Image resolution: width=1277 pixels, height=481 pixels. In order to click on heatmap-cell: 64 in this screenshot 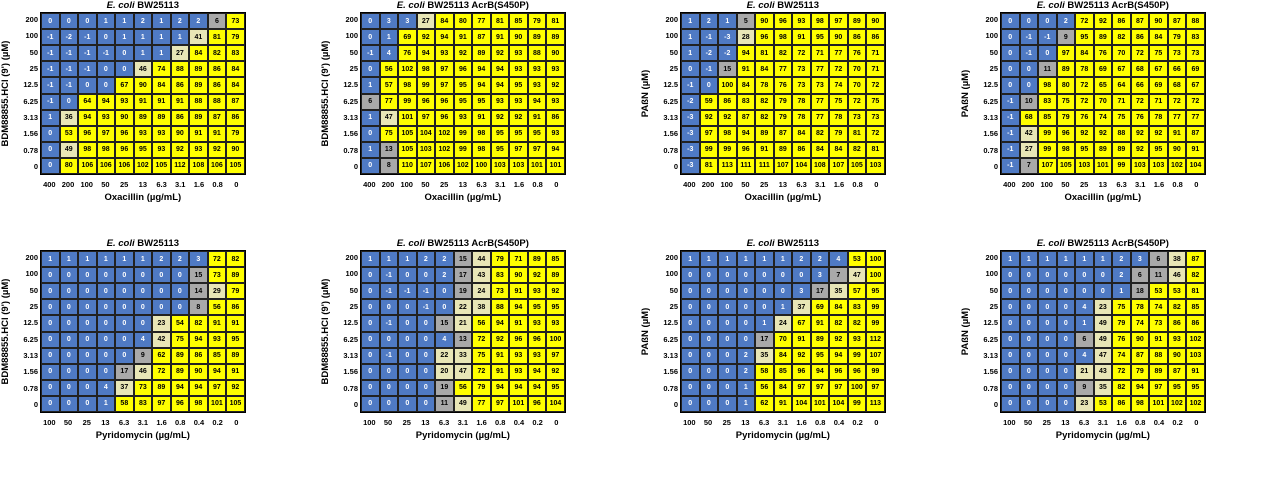, I will do `click(1121, 85)`.